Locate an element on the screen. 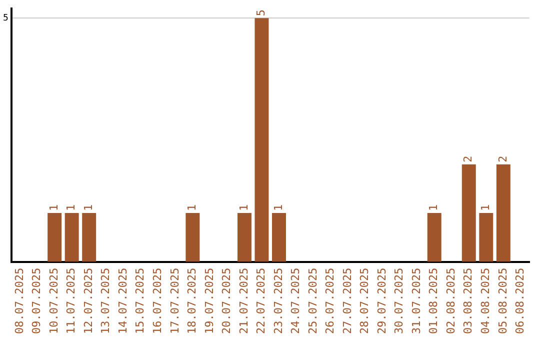 The image size is (540, 340). x-tick-label: 10.07.2025 is located at coordinates (53, 301).